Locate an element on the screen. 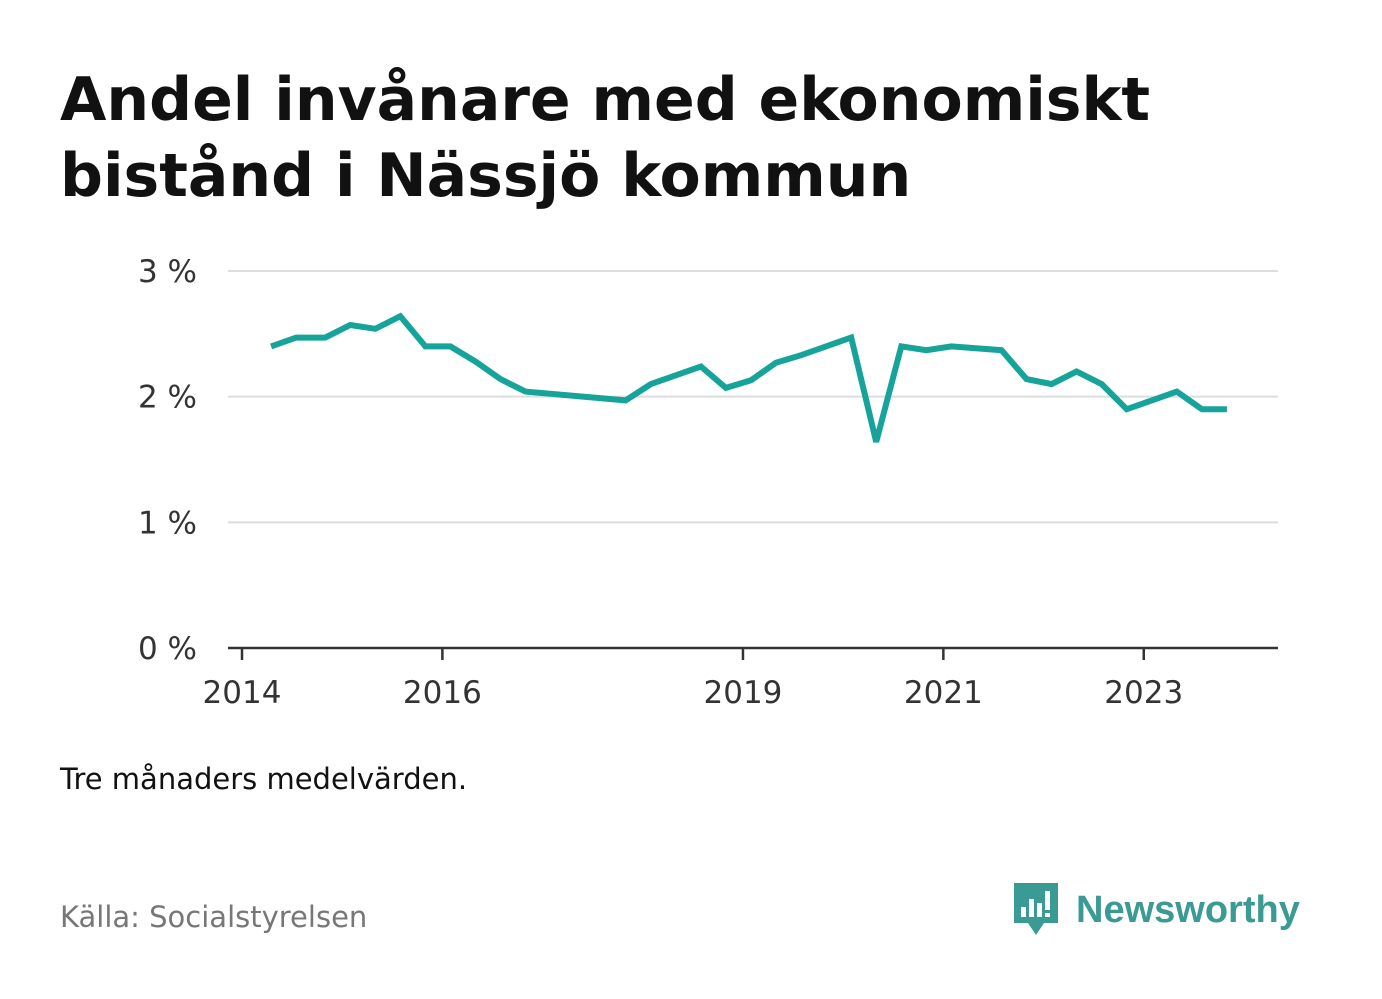 This screenshot has width=1382, height=999. x-axis: 2014 2016 2019 2021 2023 is located at coordinates (740, 678).